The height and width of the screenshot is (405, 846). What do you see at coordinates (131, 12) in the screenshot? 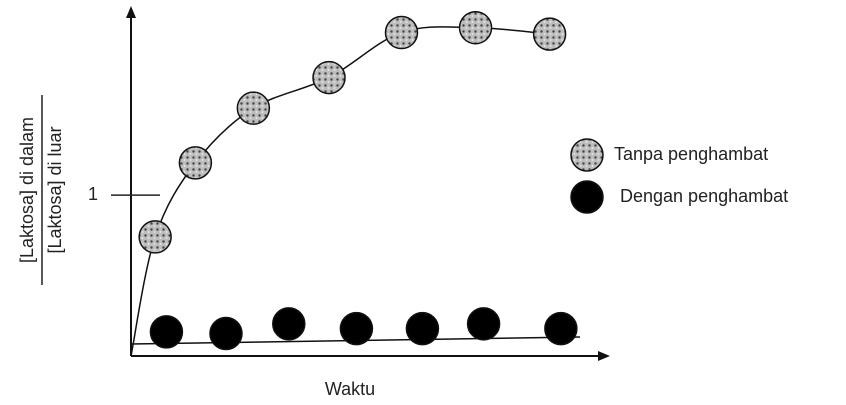
I see `y-axis-arrow` at bounding box center [131, 12].